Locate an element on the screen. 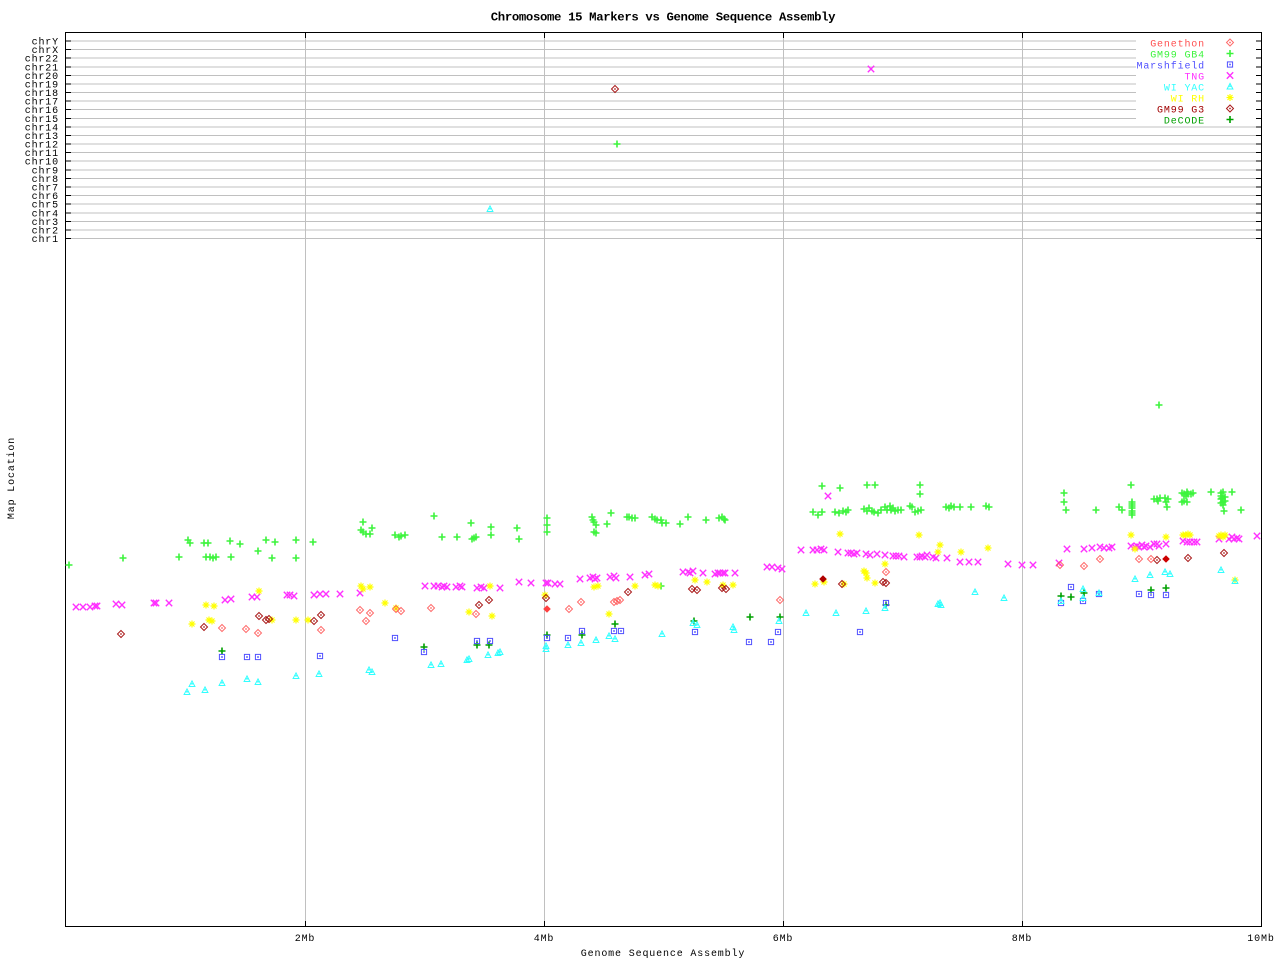 The image size is (1280, 960). svg-text: Map Location is located at coordinates (12, 478).